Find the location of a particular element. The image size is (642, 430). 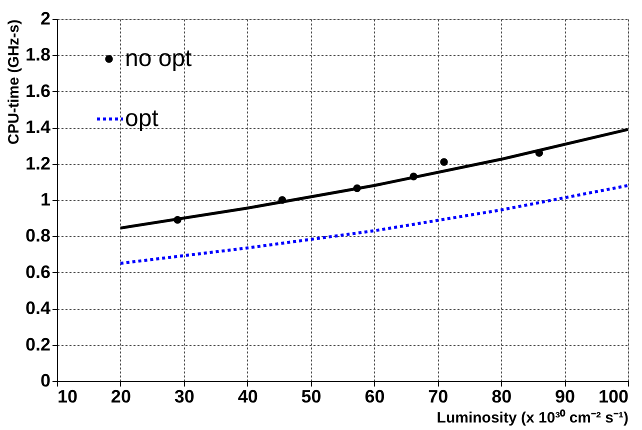

y-tick-label: 1.4 is located at coordinates (37, 127).